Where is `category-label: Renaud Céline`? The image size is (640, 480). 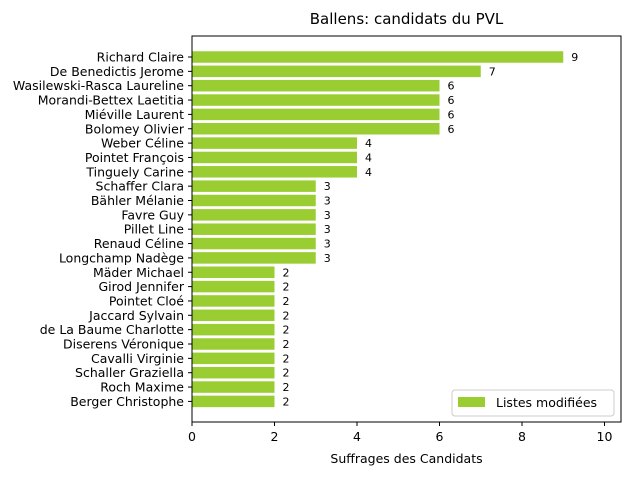 category-label: Renaud Céline is located at coordinates (139, 243).